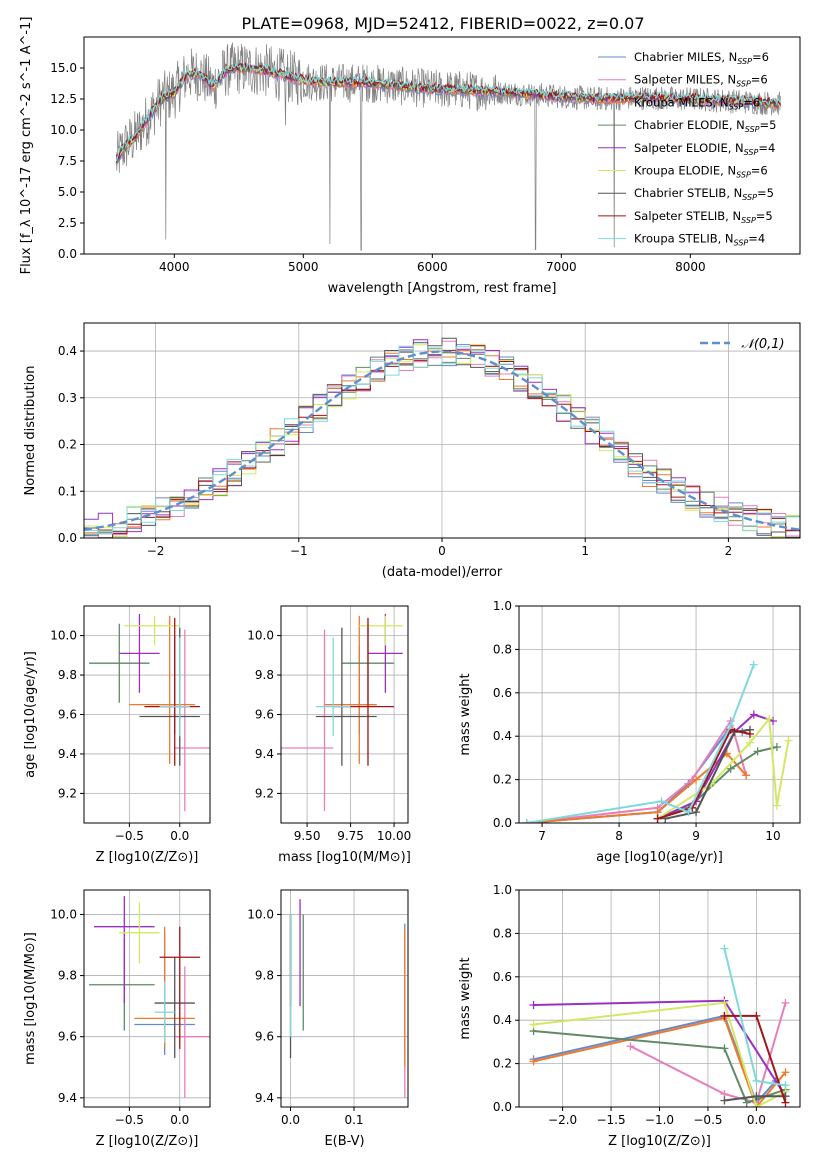  I want to click on mass_vs_Z-ytick-label: 9.6, so click(67, 1037).